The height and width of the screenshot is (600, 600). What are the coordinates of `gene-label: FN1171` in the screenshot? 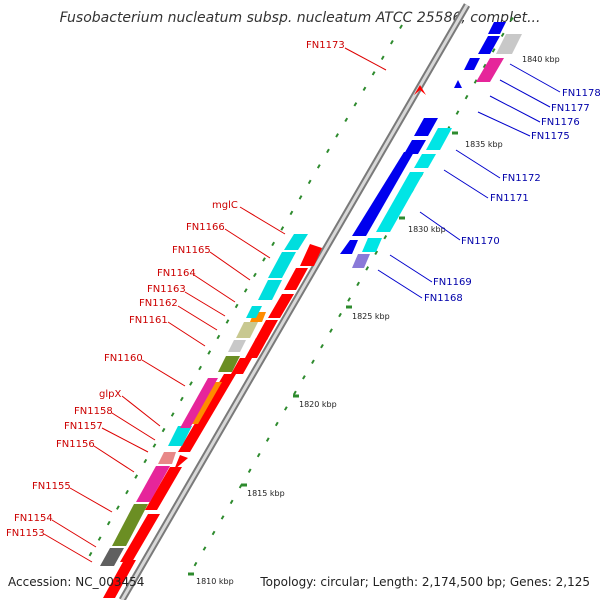 It's located at (509, 198).